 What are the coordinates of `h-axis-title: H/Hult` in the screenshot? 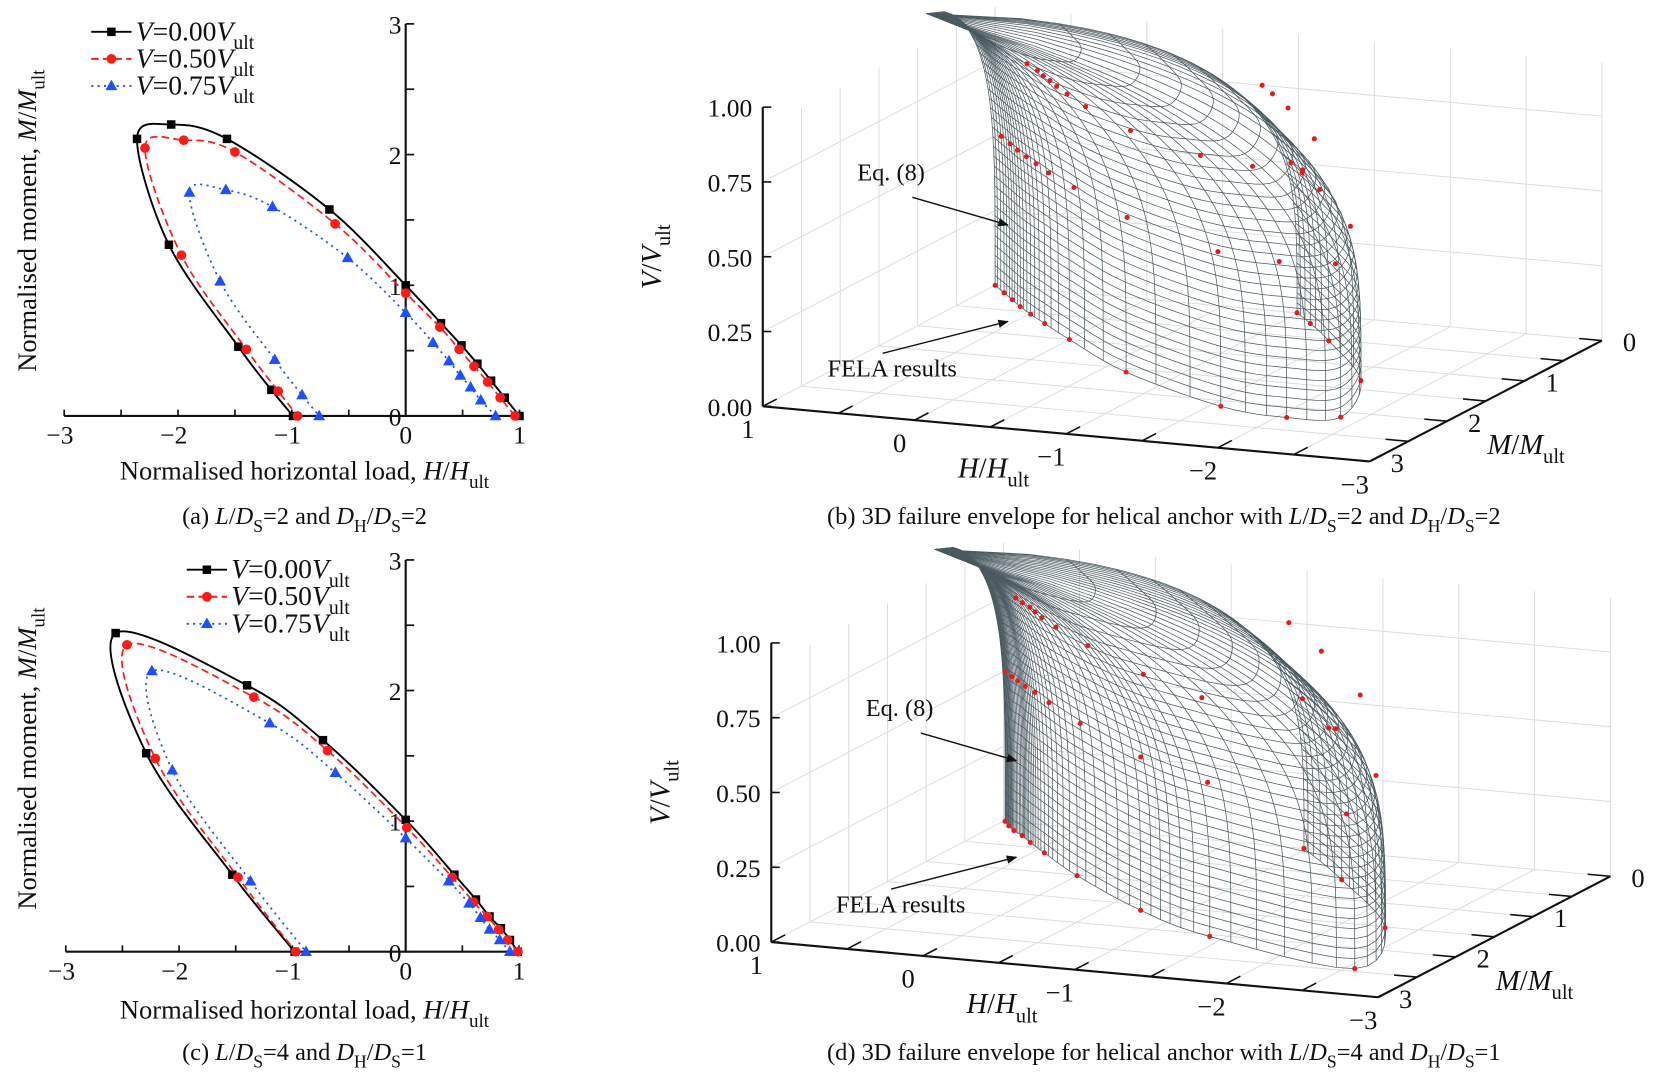 It's located at (1001, 1007).